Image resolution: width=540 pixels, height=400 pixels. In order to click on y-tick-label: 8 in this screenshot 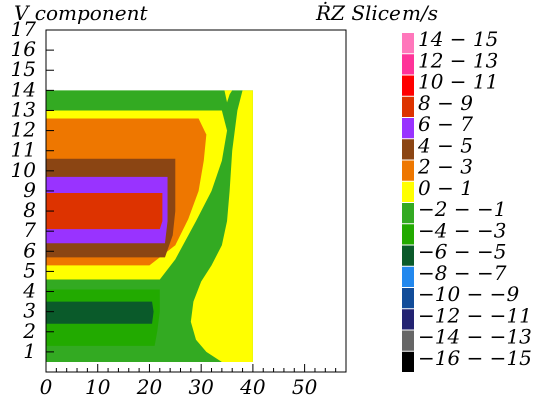, I will do `click(29, 210)`.